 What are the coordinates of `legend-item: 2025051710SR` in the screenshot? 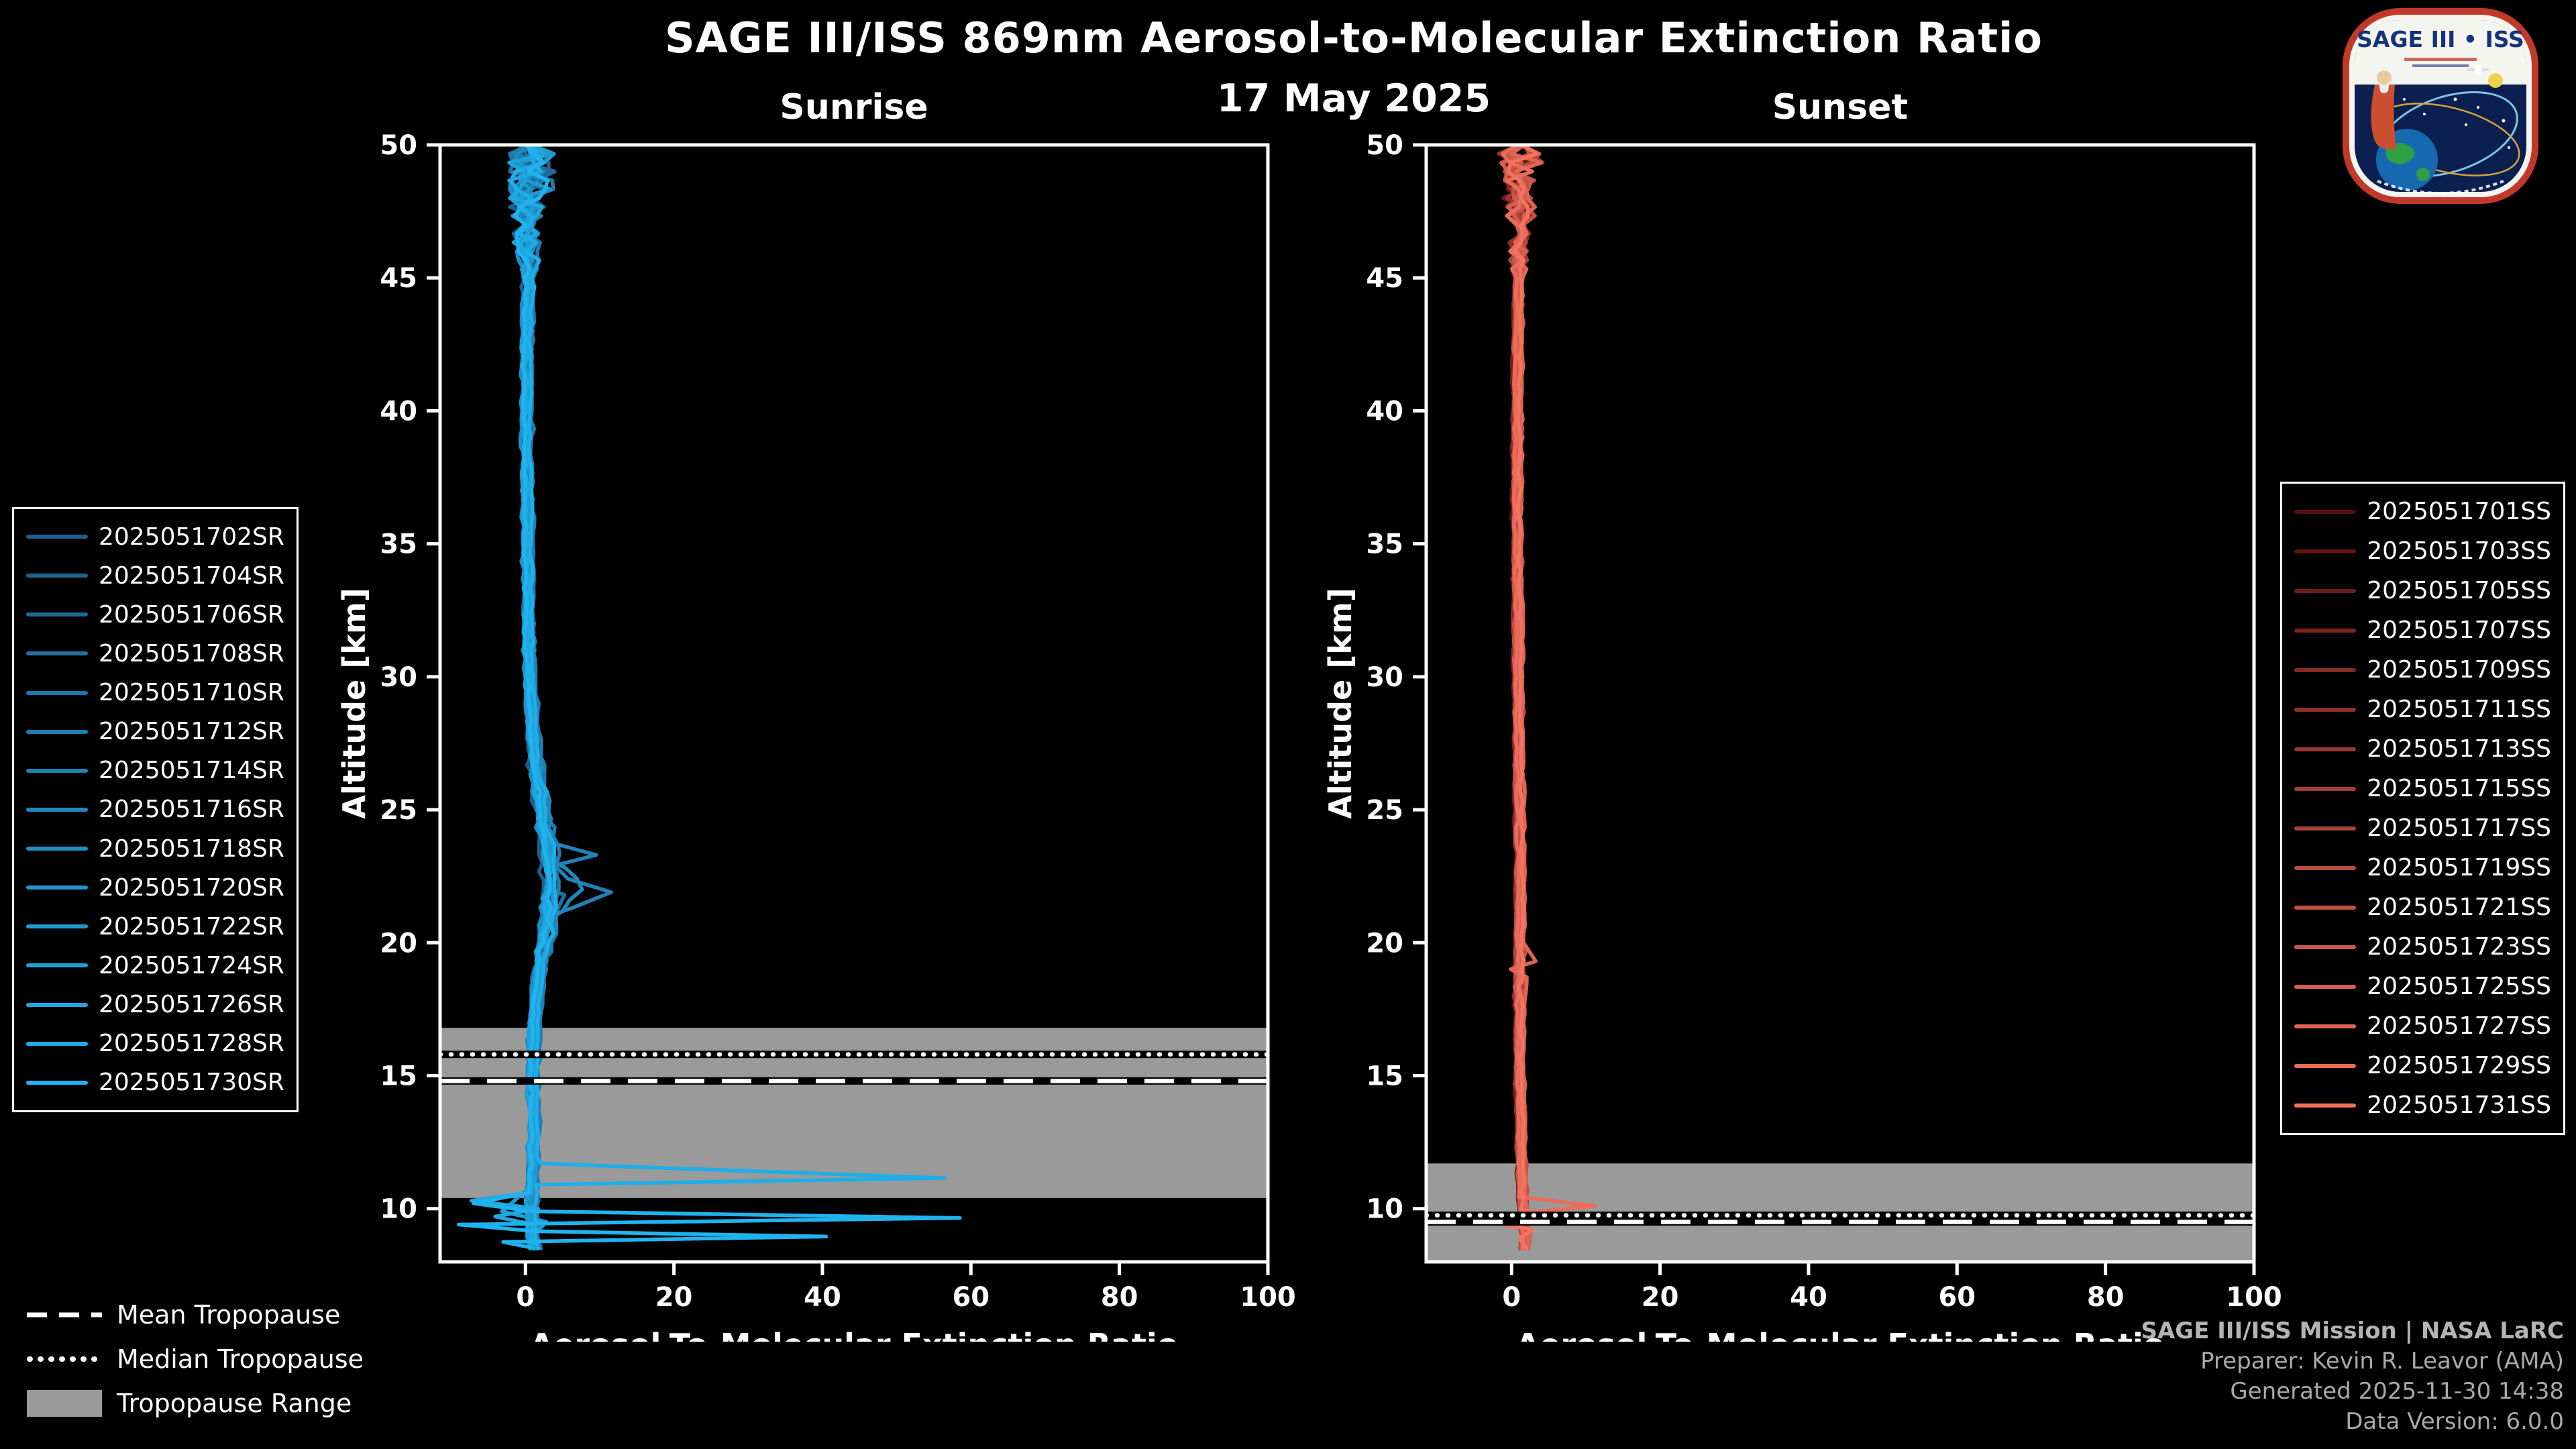 It's located at (155, 692).